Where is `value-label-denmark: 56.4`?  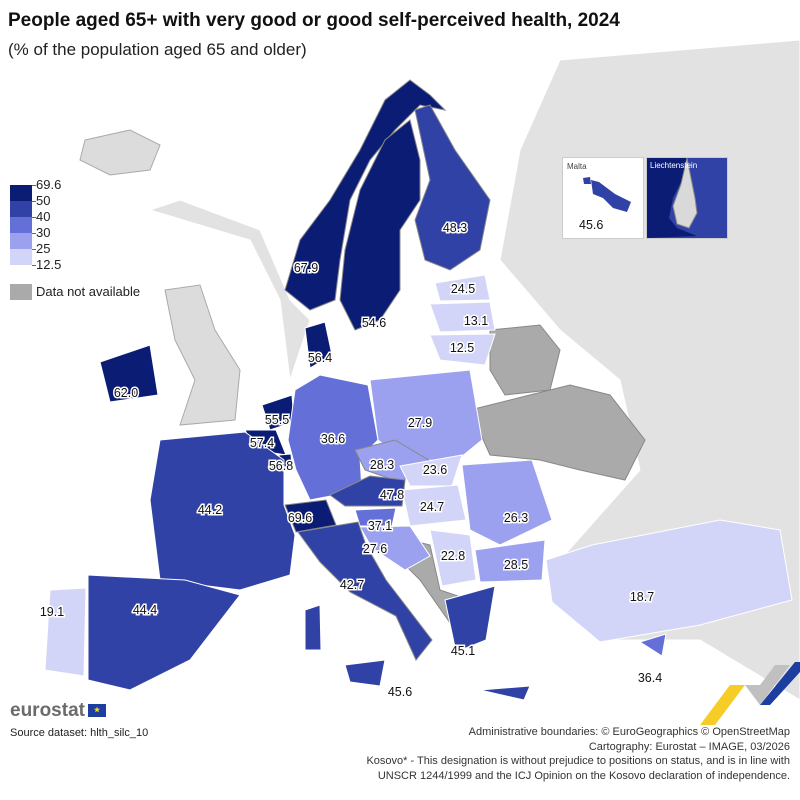 value-label-denmark: 56.4 is located at coordinates (320, 358).